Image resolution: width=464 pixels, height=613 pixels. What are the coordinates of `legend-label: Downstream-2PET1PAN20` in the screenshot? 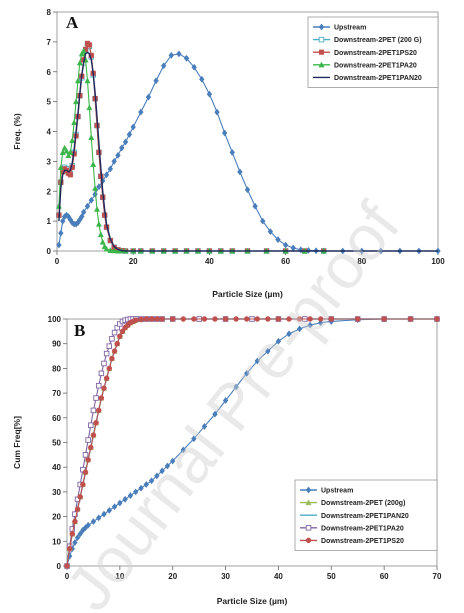 It's located at (378, 78).